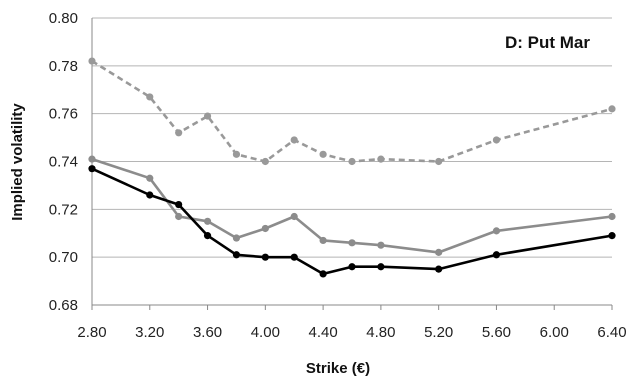 This screenshot has height=383, width=635. Describe the element at coordinates (438, 332) in the screenshot. I see `x-tick-label: 5.20` at that location.